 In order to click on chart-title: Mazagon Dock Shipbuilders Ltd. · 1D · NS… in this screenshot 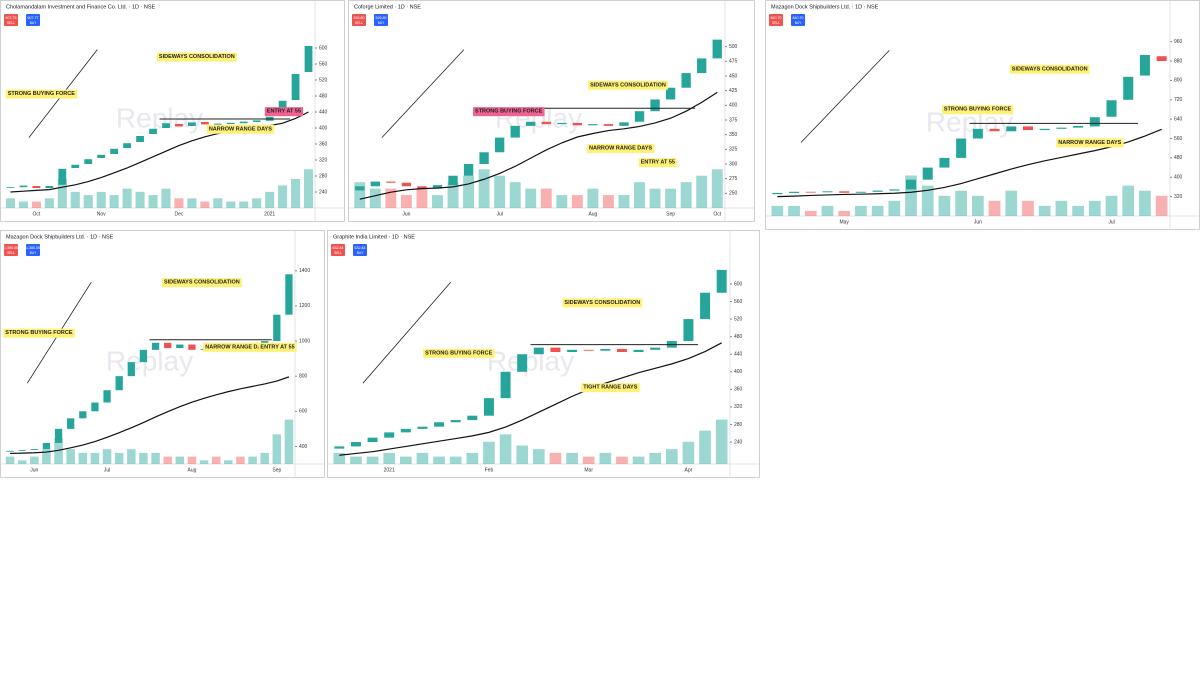, I will do `click(825, 7)`.